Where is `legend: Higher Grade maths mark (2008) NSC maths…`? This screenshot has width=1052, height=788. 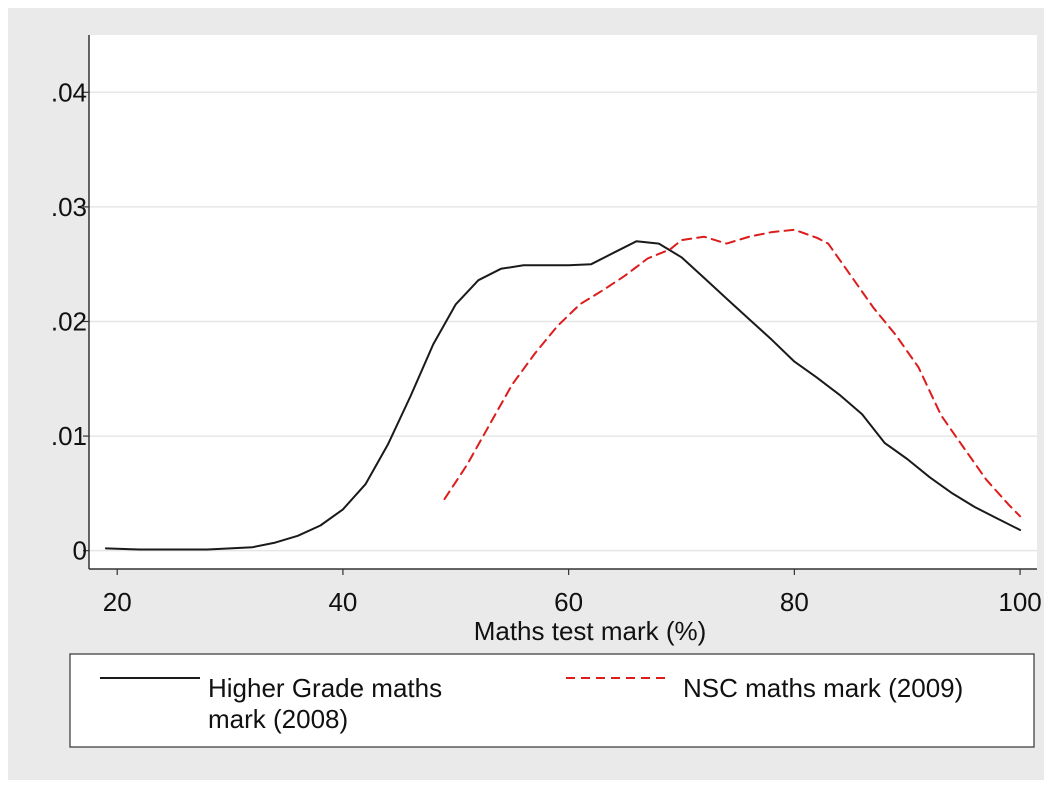 legend: Higher Grade maths mark (2008) NSC maths… is located at coordinates (552, 700).